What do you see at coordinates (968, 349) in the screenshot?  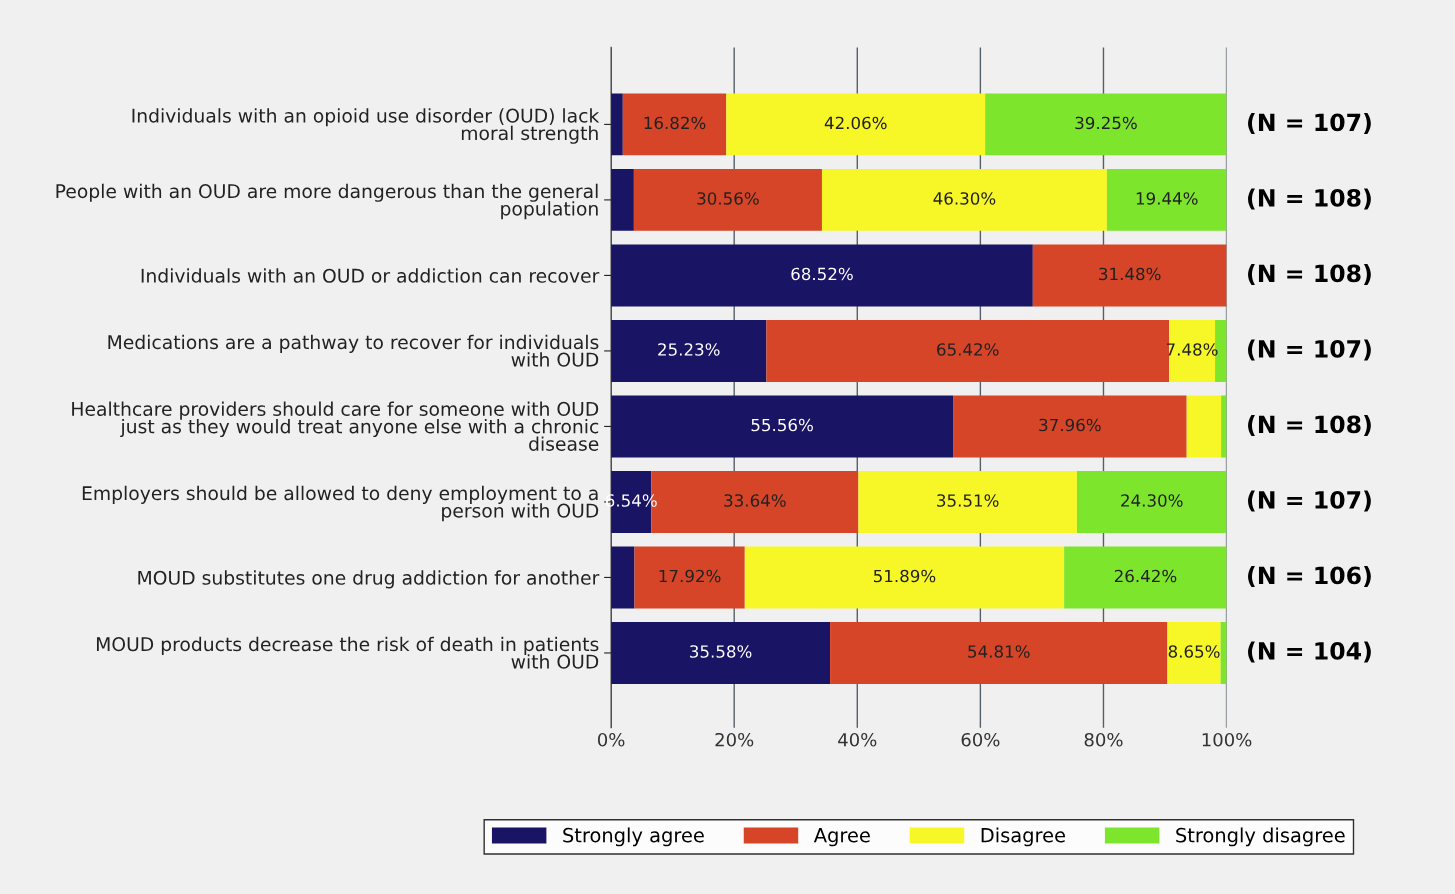 I see `data-label: 65.42%` at bounding box center [968, 349].